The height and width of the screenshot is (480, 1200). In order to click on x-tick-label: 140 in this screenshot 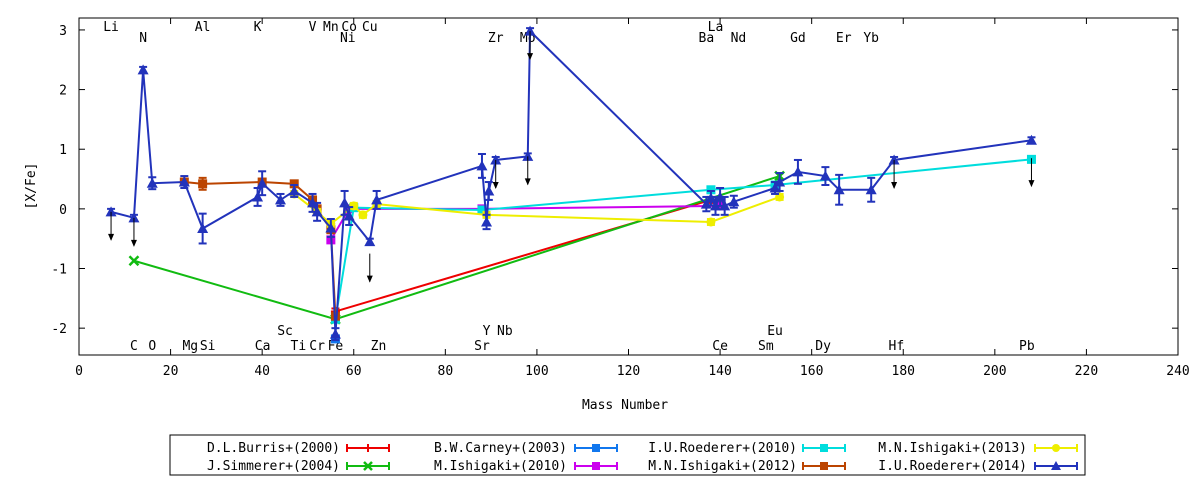, I will do `click(719, 371)`.